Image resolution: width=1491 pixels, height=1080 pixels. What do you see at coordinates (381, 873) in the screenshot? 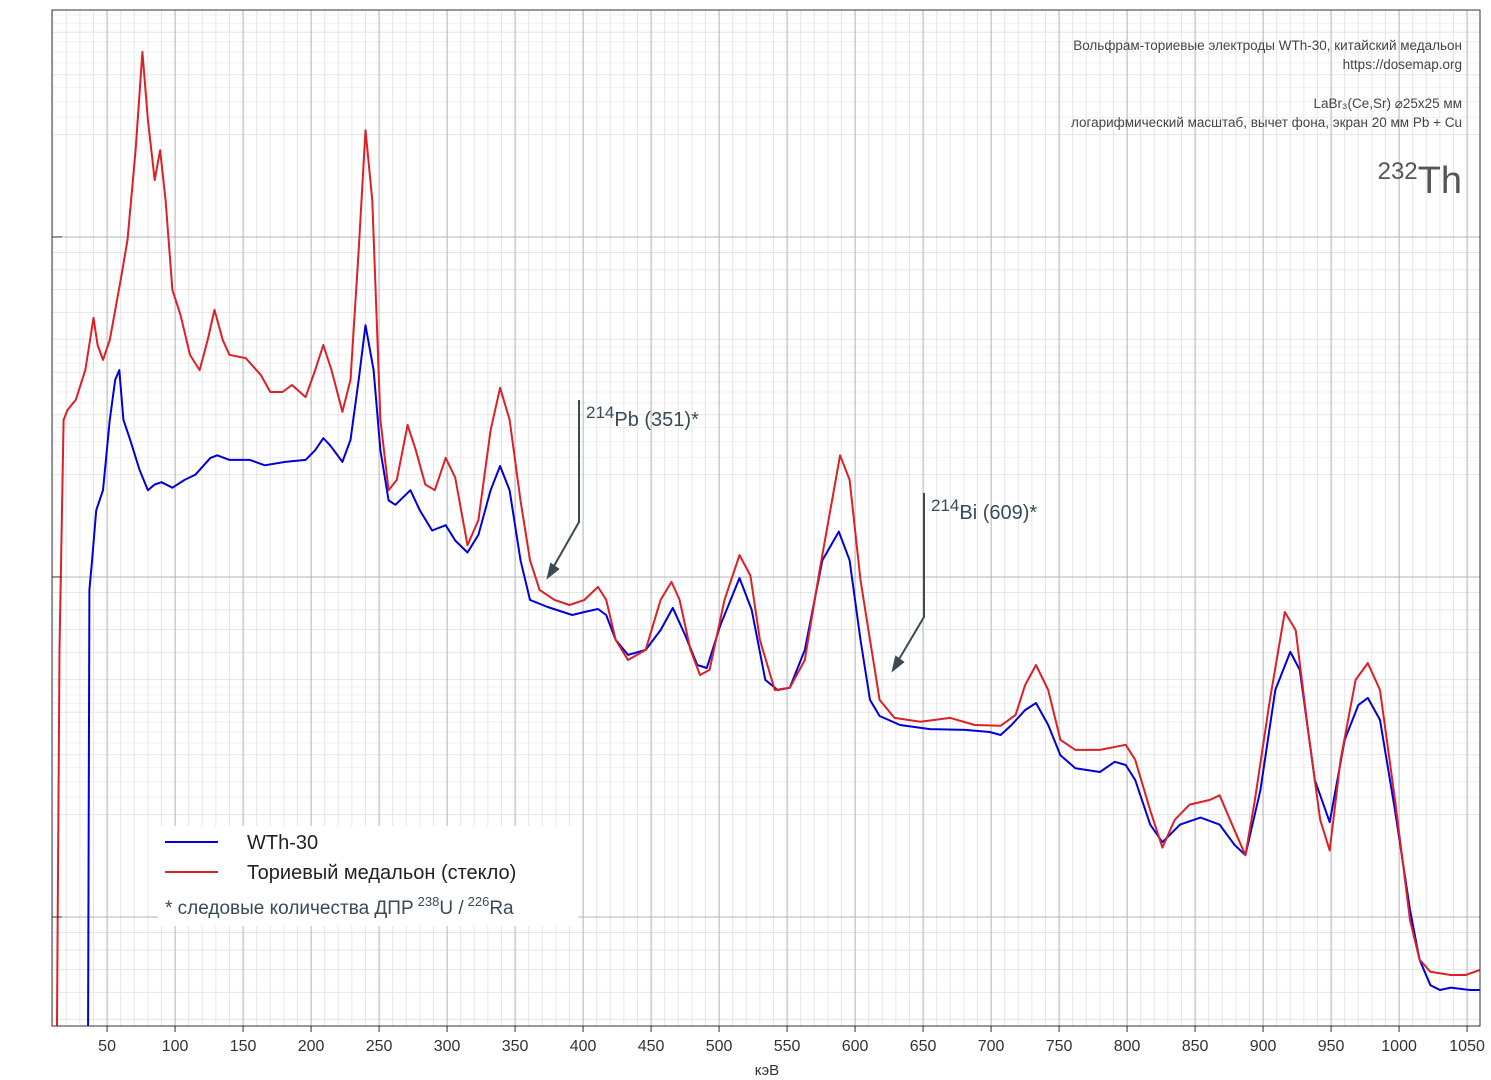
I see `legend-label: Ториевый медальон (стекло)` at bounding box center [381, 873].